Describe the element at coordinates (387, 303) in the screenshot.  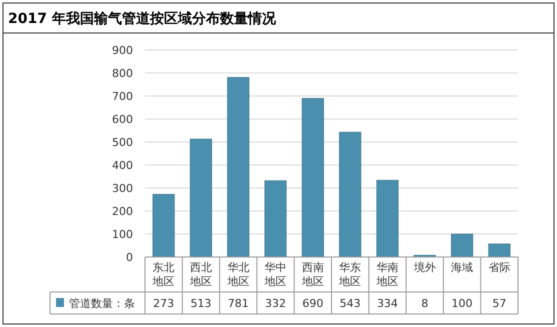
I see `data-label: 334` at that location.